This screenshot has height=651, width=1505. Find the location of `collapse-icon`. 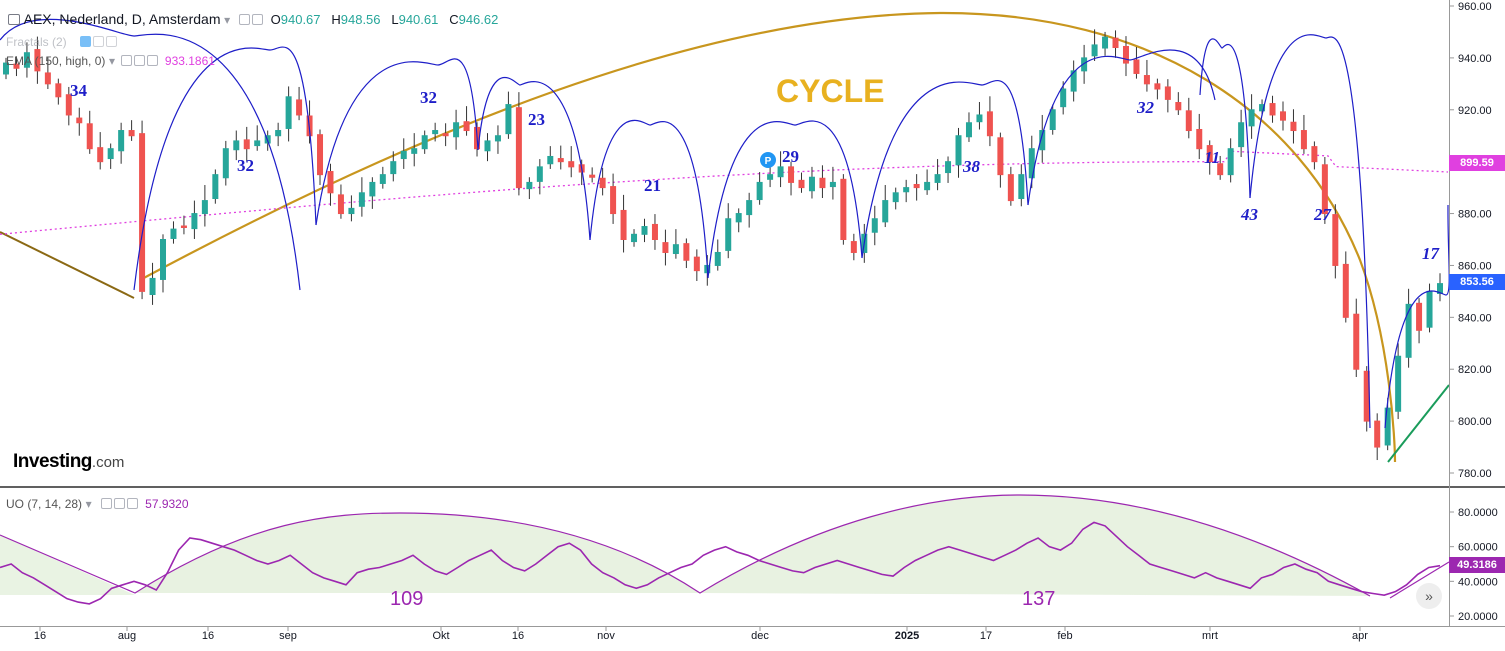

collapse-icon is located at coordinates (14, 19).